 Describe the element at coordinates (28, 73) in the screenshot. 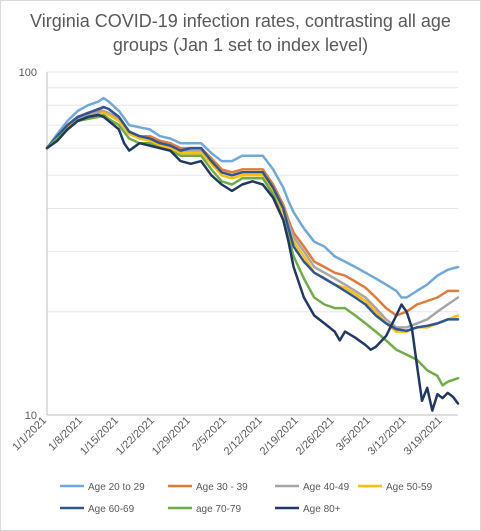

I see `y-tick-label: 100` at that location.